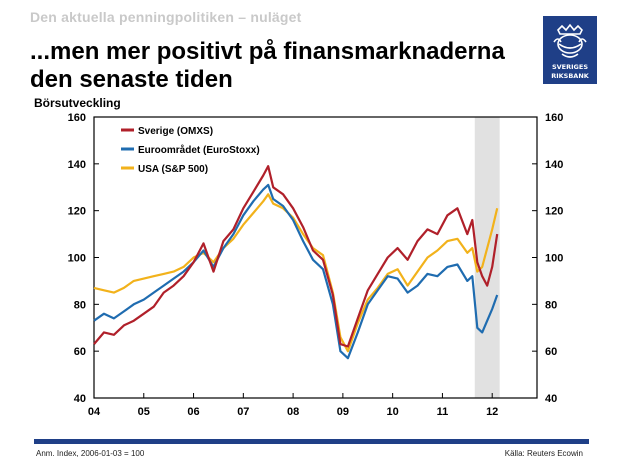 Image resolution: width=627 pixels, height=470 pixels. Describe the element at coordinates (443, 412) in the screenshot. I see `x-tick-label: 11` at that location.